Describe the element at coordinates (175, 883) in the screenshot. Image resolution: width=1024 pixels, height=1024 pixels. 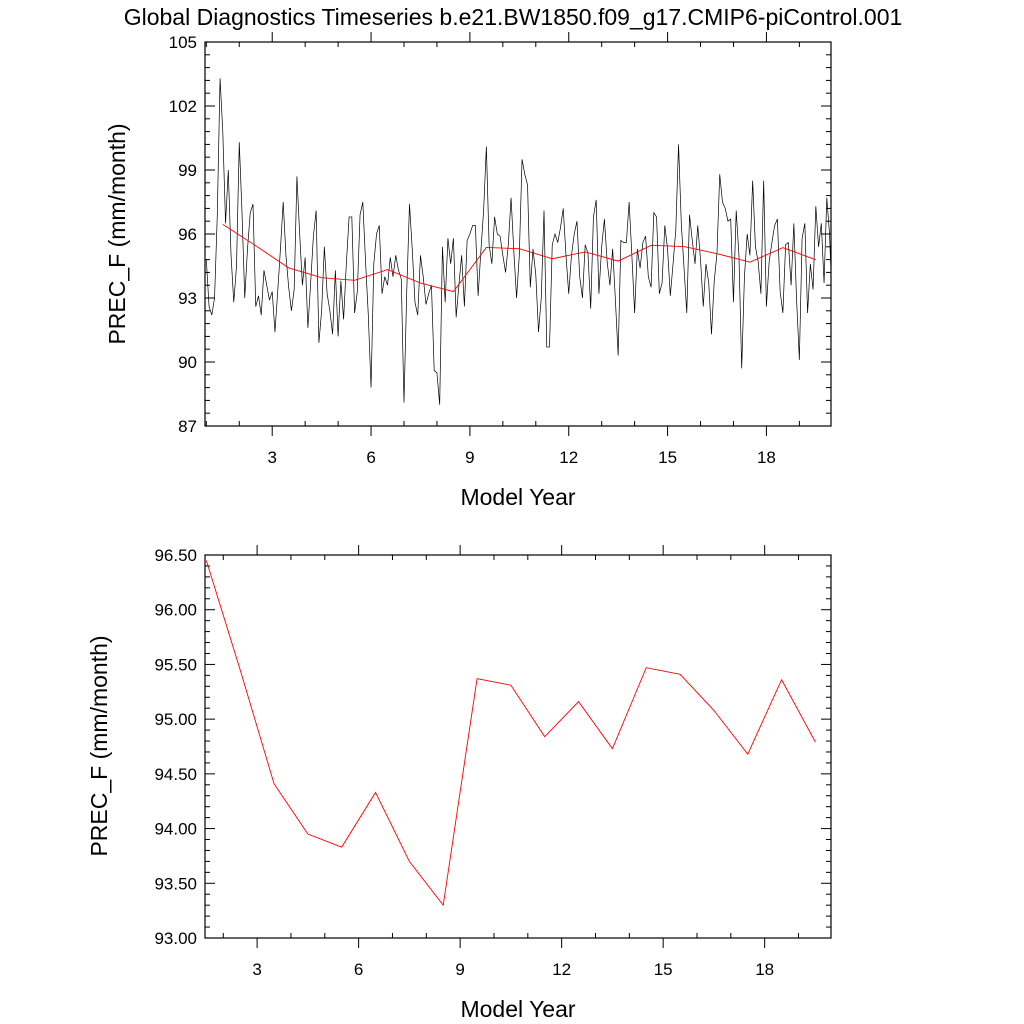
I see `y-tick-label: 93.50` at that location.